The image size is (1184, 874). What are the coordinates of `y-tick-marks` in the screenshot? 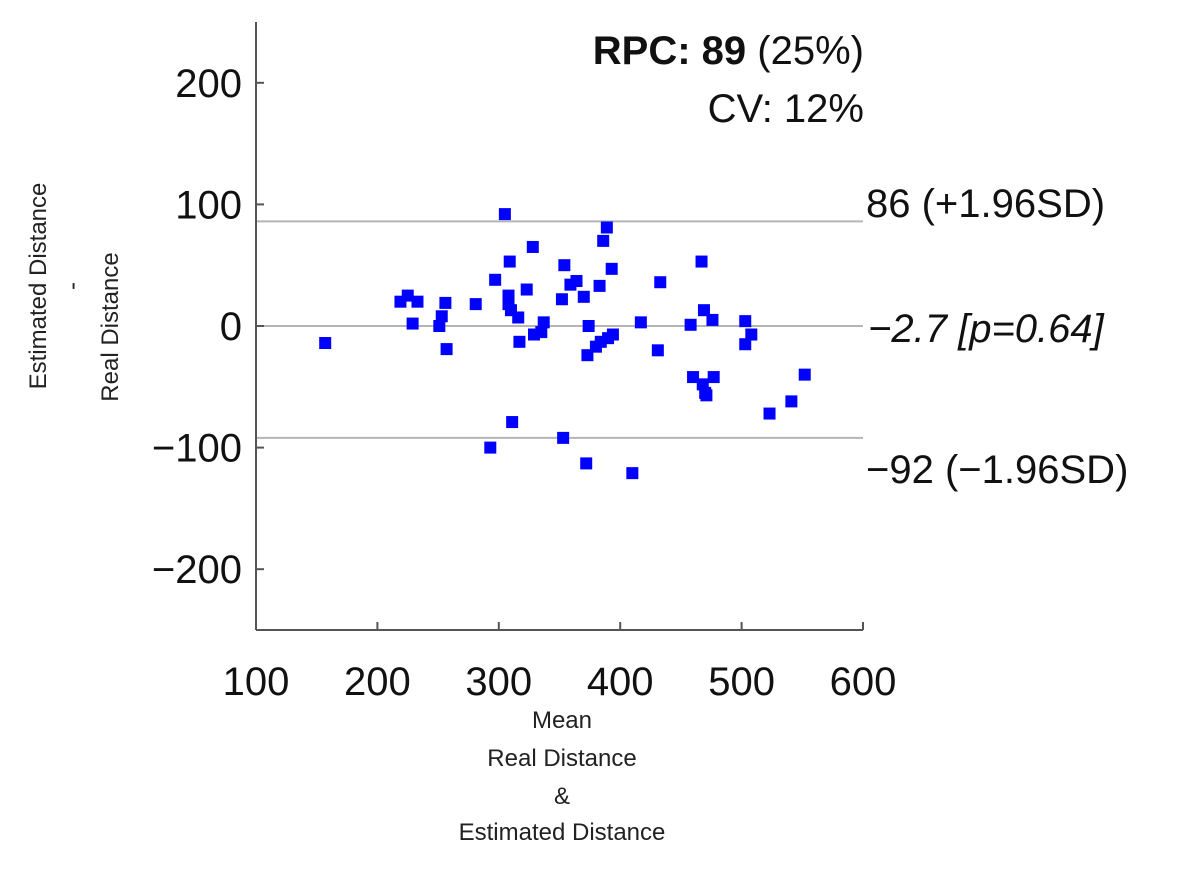 It's located at (260, 326).